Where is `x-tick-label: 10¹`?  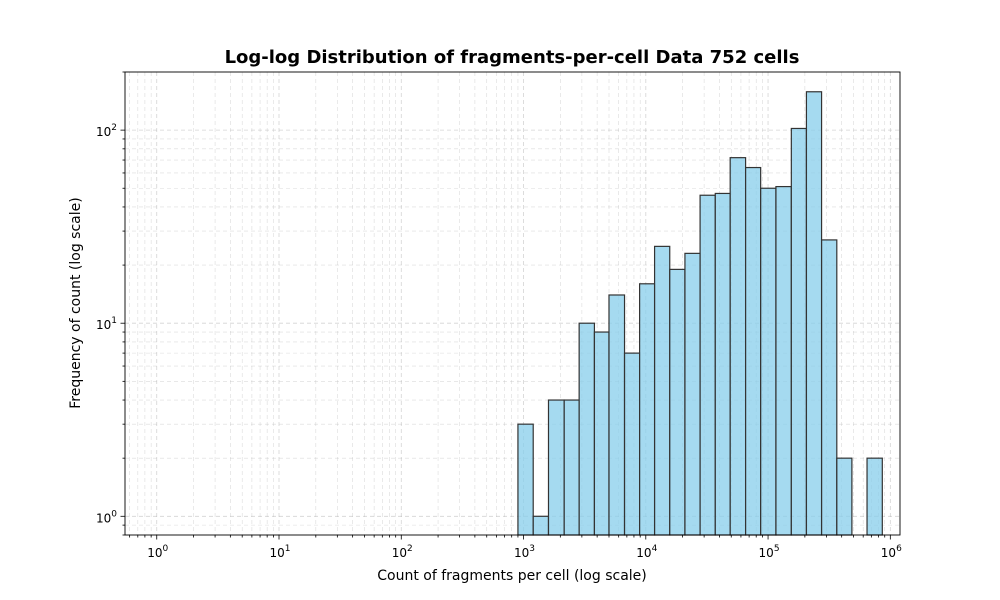 x-tick-label: 10¹ is located at coordinates (279, 552).